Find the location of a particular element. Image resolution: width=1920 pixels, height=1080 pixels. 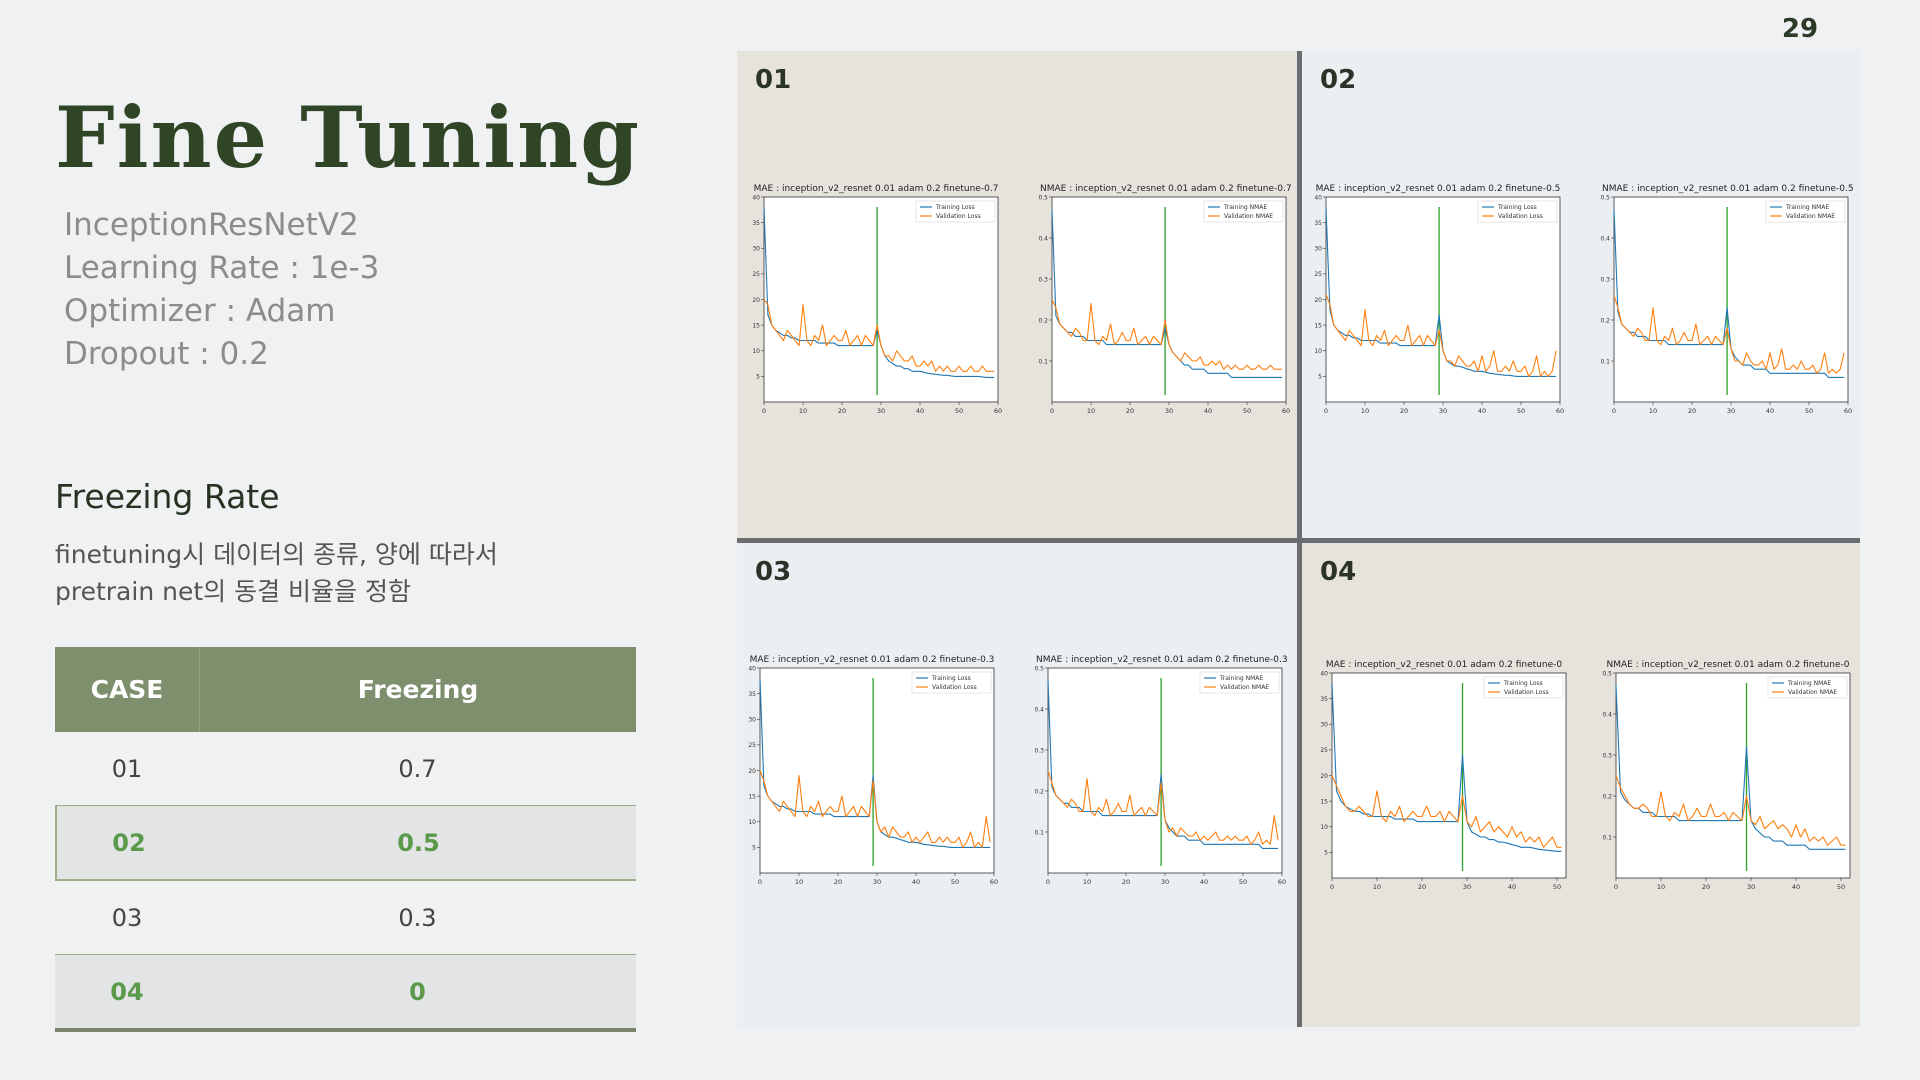

header-case: CASE is located at coordinates (127, 689).